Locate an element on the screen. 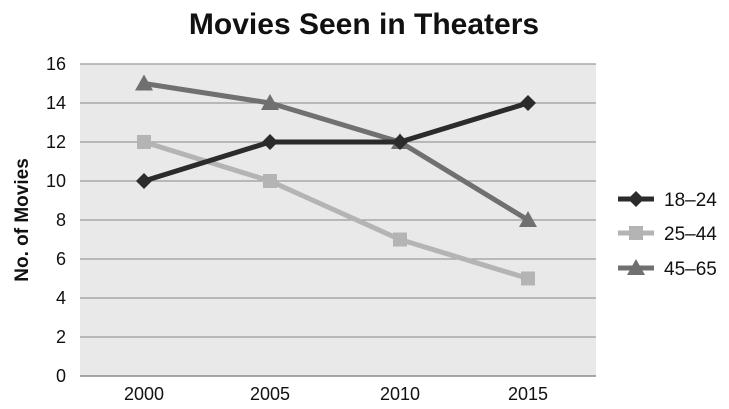 The height and width of the screenshot is (409, 729). y-axis-label: No. of Movies is located at coordinates (22, 220).